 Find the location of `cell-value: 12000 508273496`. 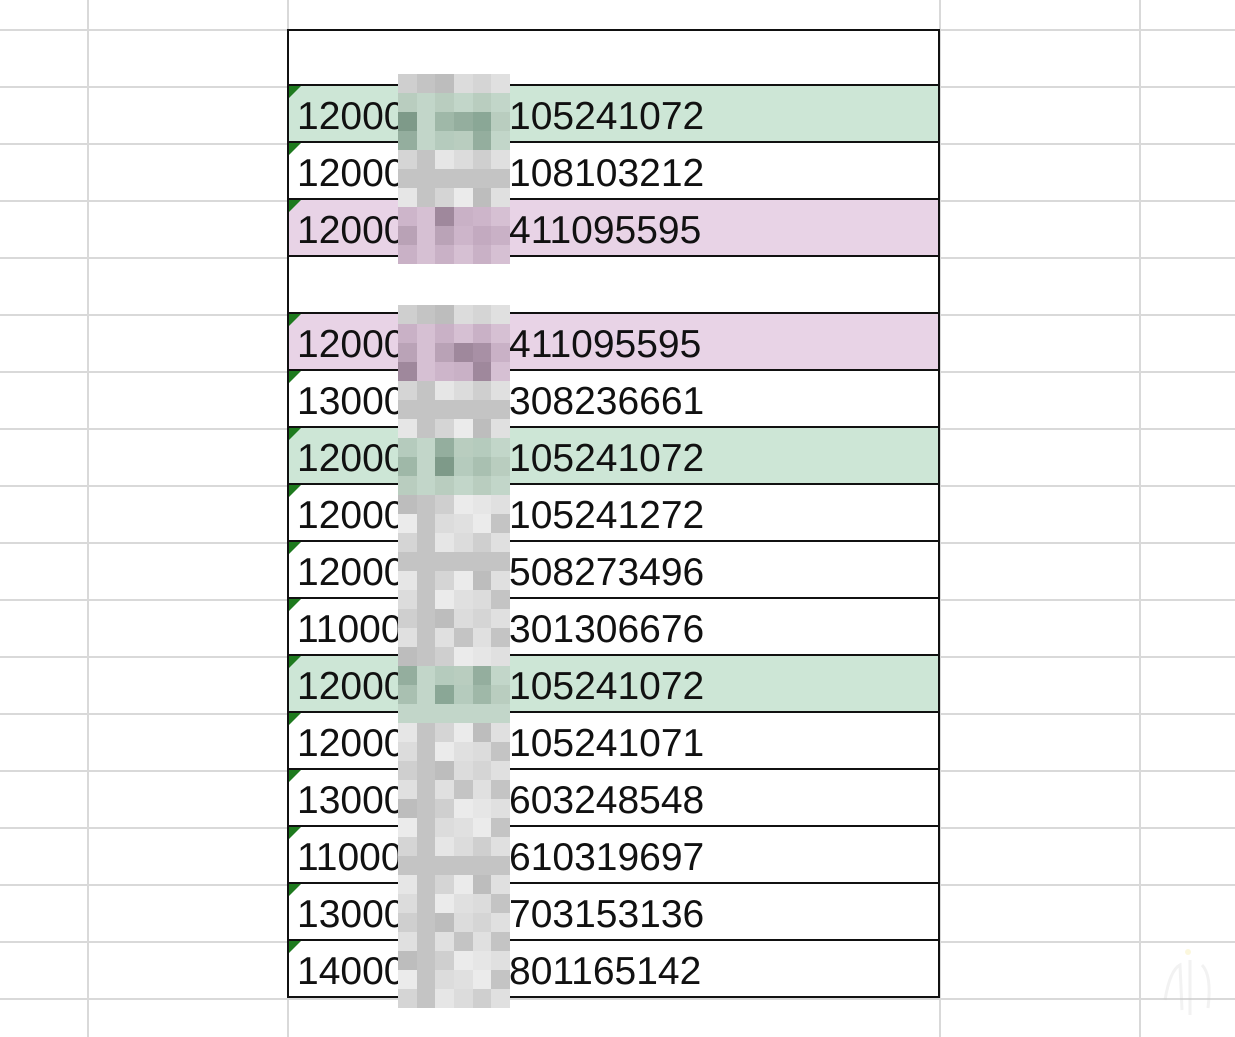

cell-value: 12000 508273496 is located at coordinates (500, 573).